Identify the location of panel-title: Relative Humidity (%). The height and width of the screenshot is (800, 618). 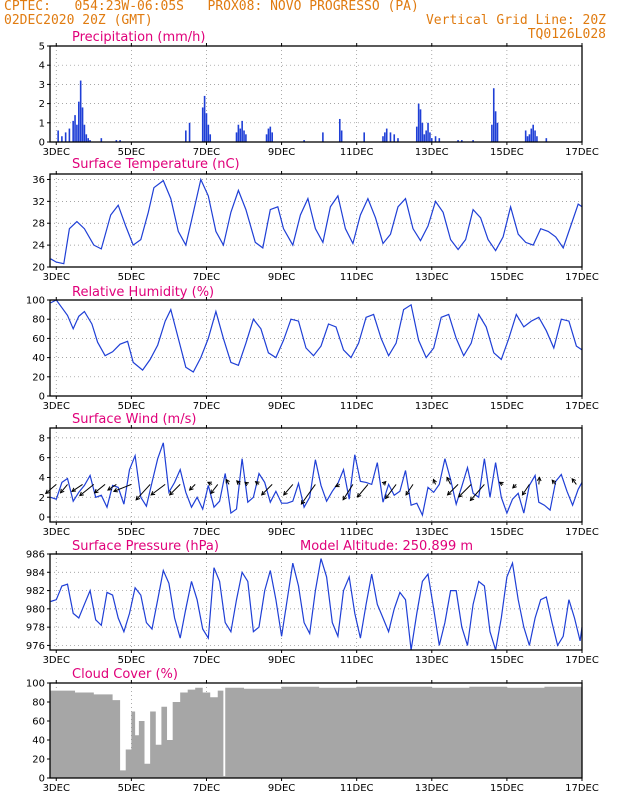
(143, 292).